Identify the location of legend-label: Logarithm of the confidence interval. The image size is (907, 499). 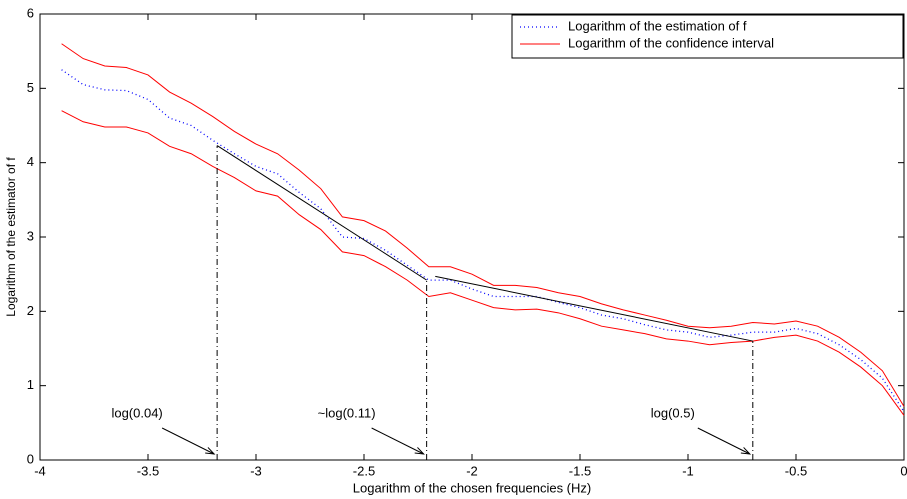
(671, 42).